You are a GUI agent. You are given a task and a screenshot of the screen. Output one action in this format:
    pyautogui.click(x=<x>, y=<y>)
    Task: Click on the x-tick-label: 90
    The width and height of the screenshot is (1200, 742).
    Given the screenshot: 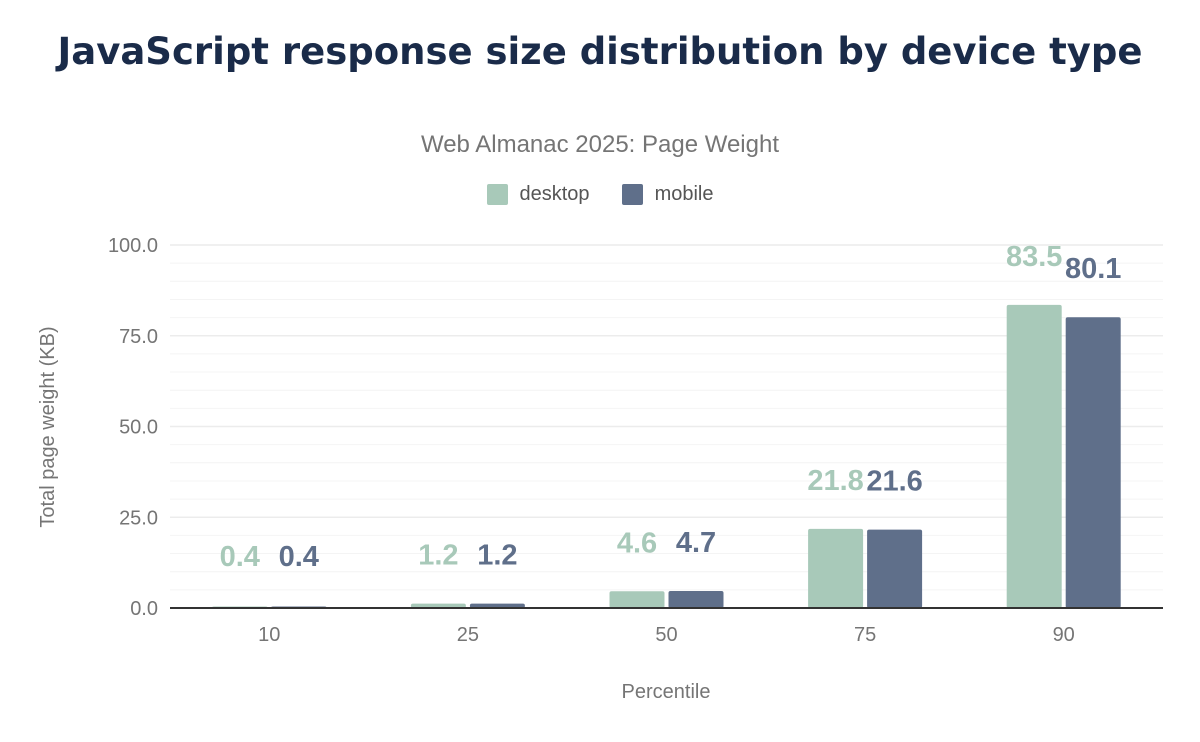 What is the action you would take?
    pyautogui.click(x=1064, y=635)
    